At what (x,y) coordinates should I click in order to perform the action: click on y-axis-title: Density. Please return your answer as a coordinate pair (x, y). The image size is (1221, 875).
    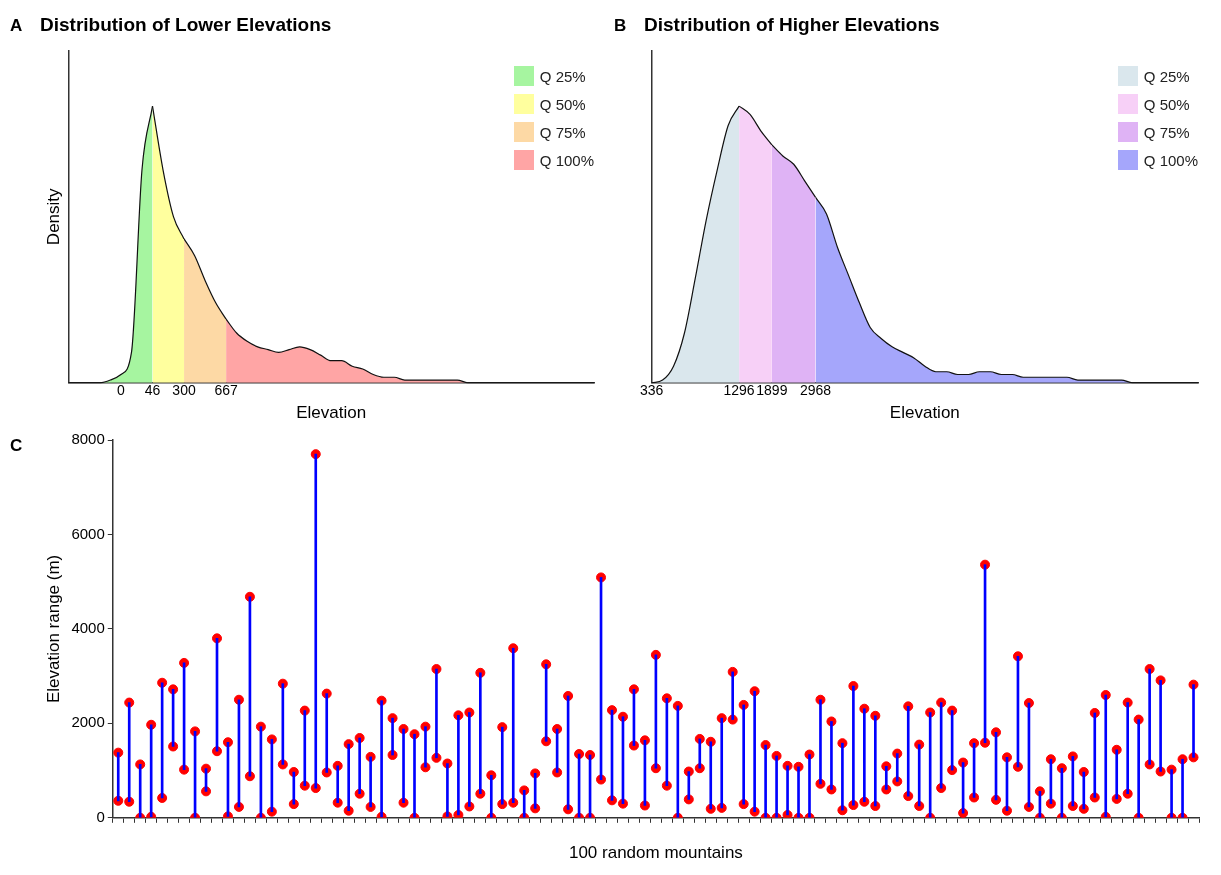
    Looking at the image, I should click on (53, 216).